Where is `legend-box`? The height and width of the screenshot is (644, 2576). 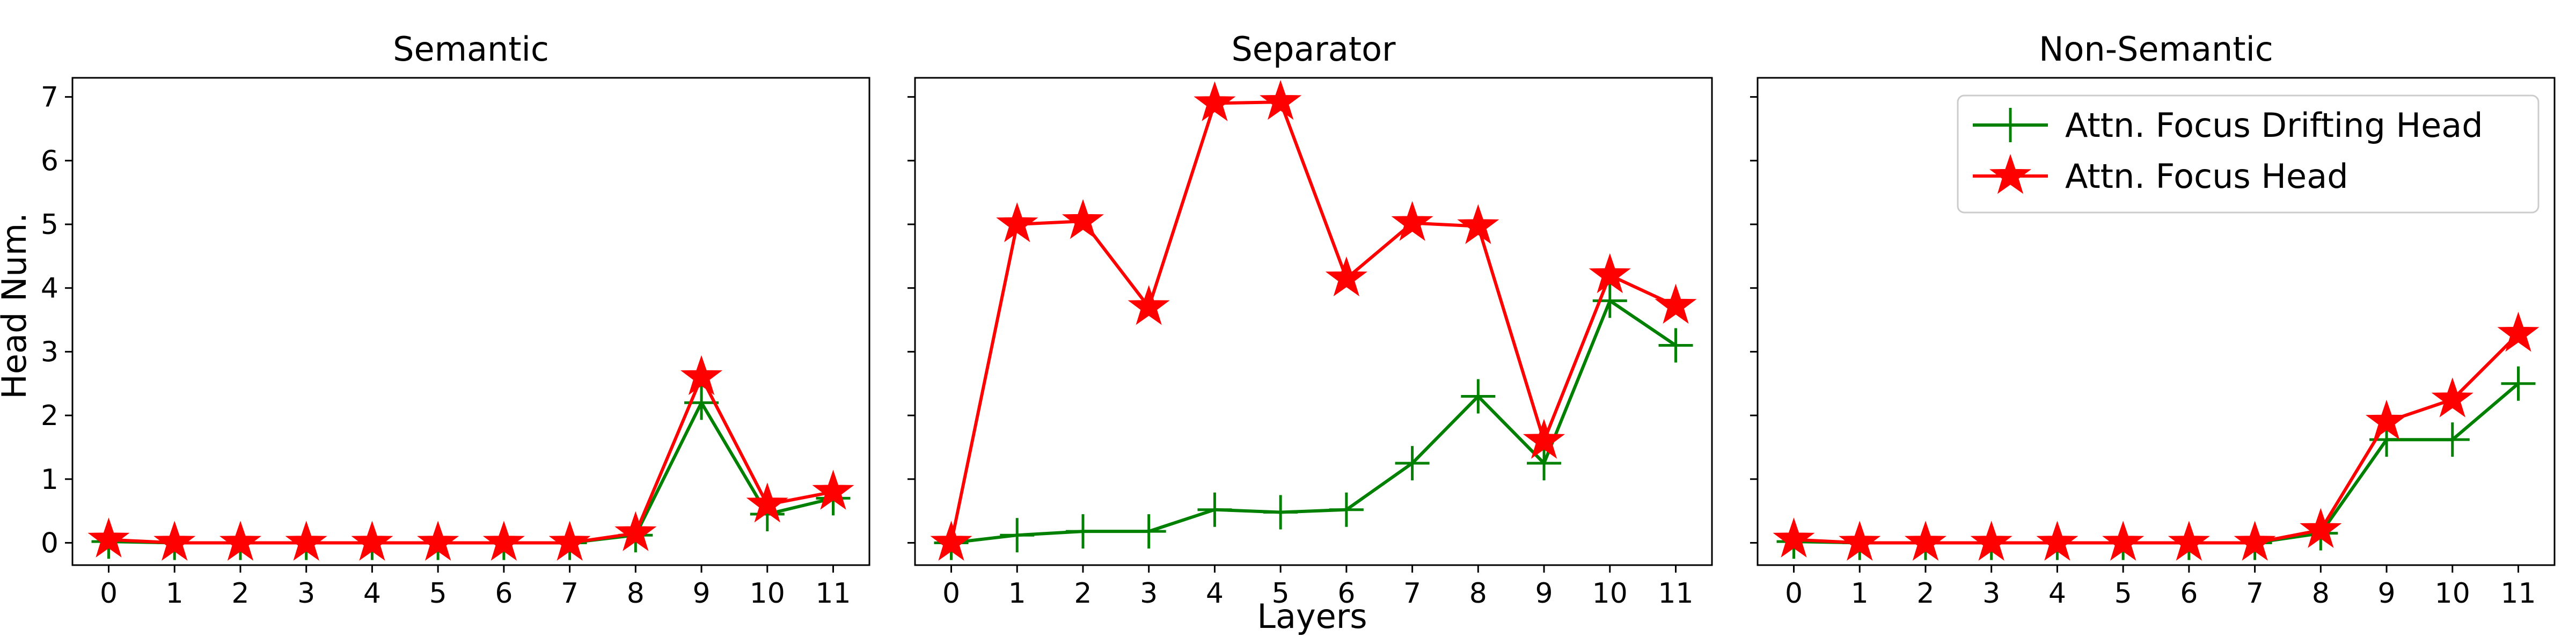
legend-box is located at coordinates (2248, 154).